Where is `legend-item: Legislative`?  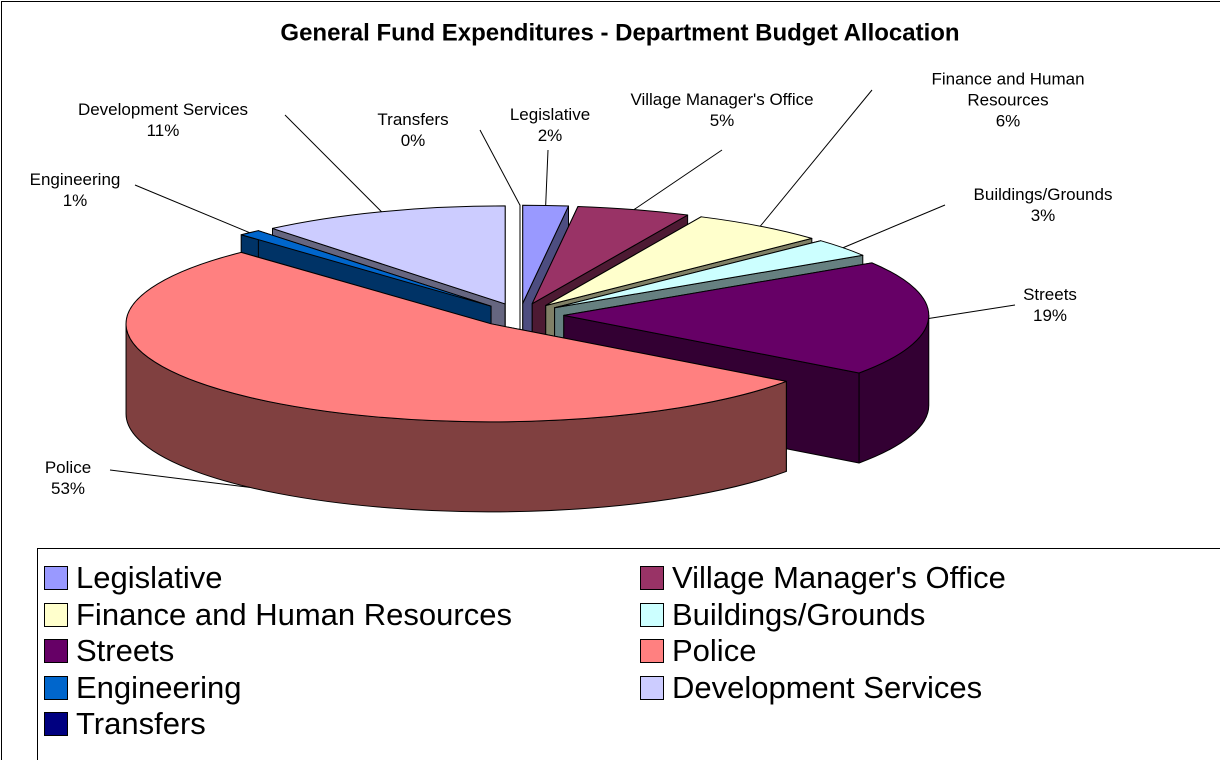
legend-item: Legislative is located at coordinates (133, 578).